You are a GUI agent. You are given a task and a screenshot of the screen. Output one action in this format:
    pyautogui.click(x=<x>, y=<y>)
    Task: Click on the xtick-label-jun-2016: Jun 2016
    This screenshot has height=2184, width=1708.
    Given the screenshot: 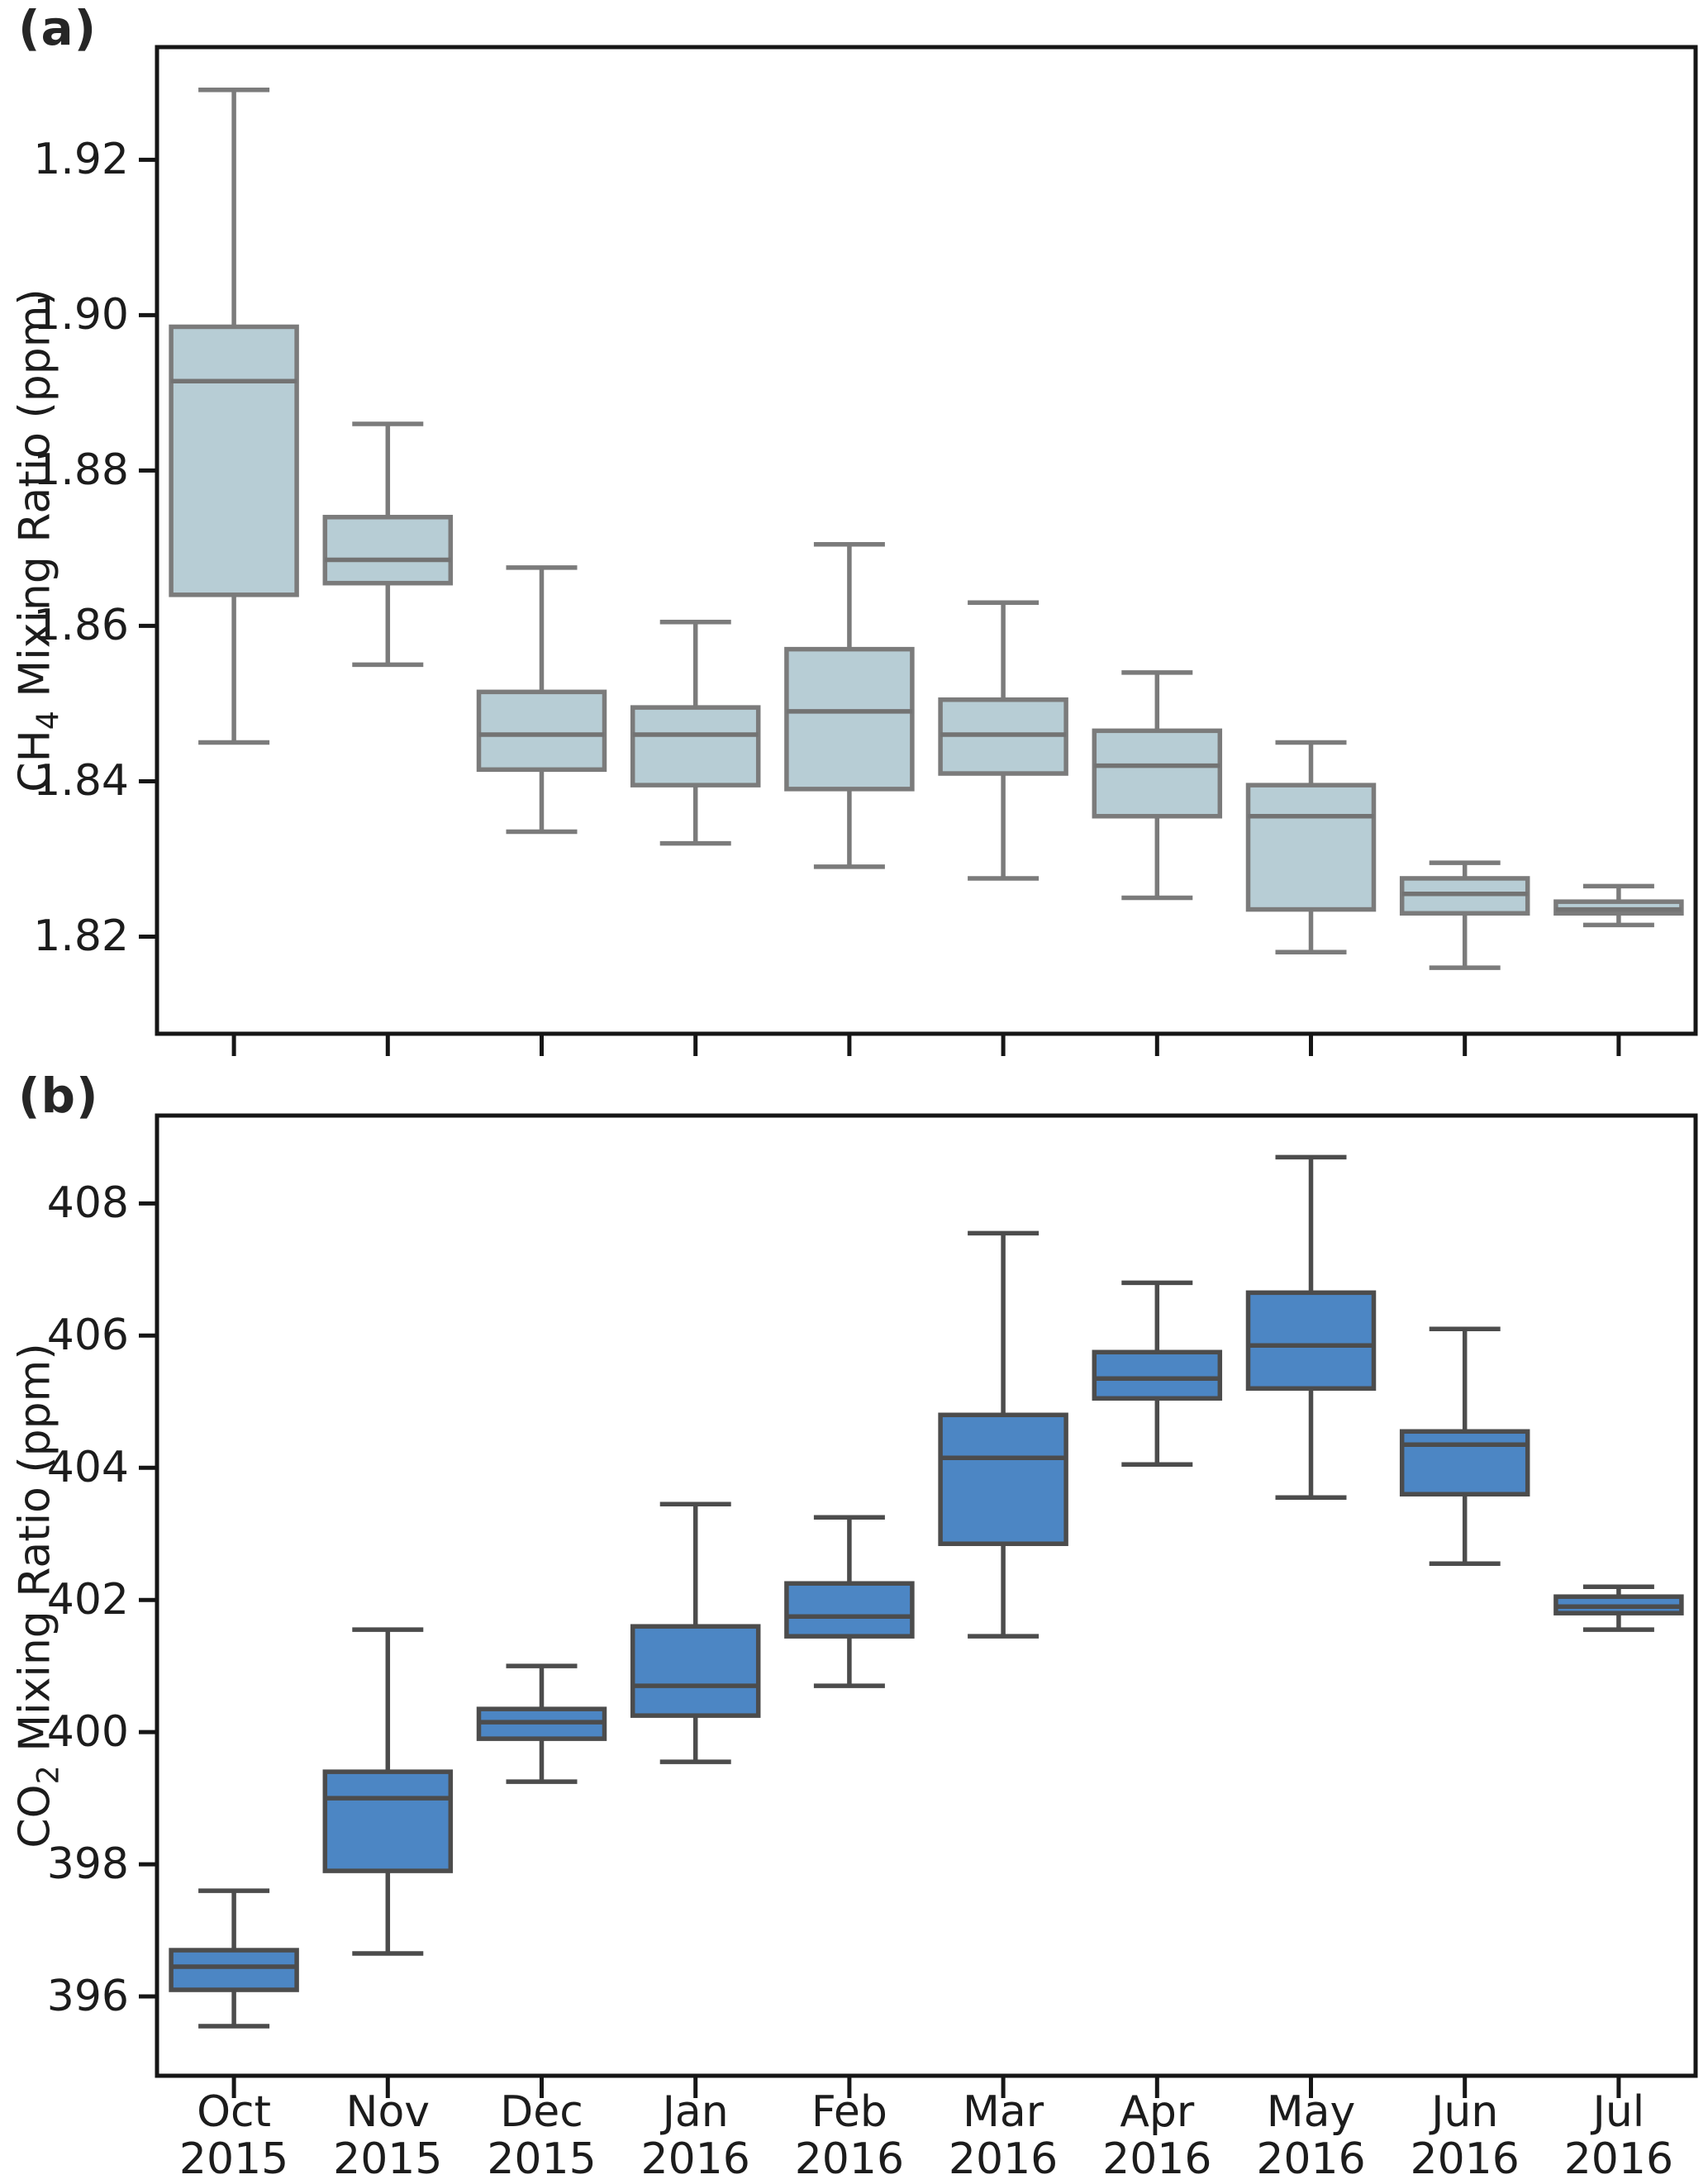 What is the action you would take?
    pyautogui.click(x=1465, y=2136)
    